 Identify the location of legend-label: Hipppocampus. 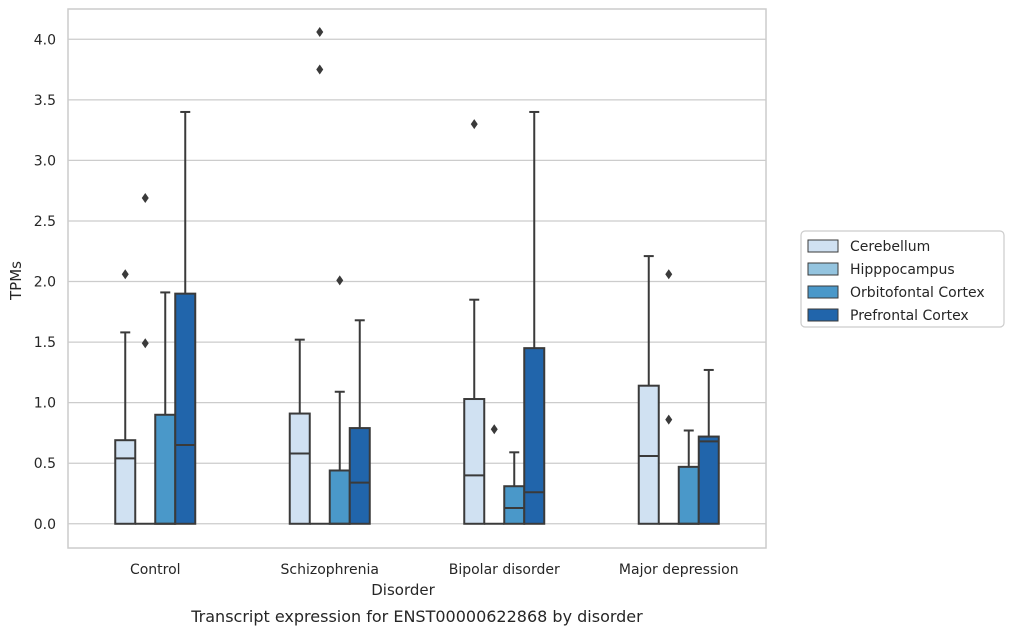
(902, 270).